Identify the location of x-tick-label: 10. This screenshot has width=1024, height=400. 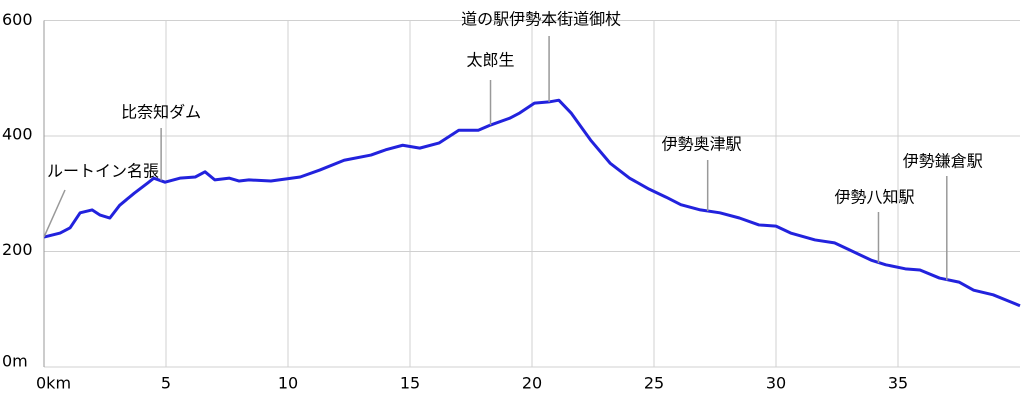
(288, 383).